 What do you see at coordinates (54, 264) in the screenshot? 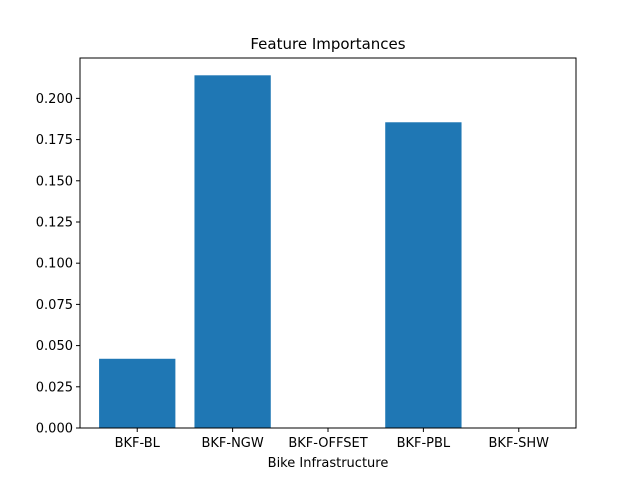
I see `y-tick-label: 0.100` at bounding box center [54, 264].